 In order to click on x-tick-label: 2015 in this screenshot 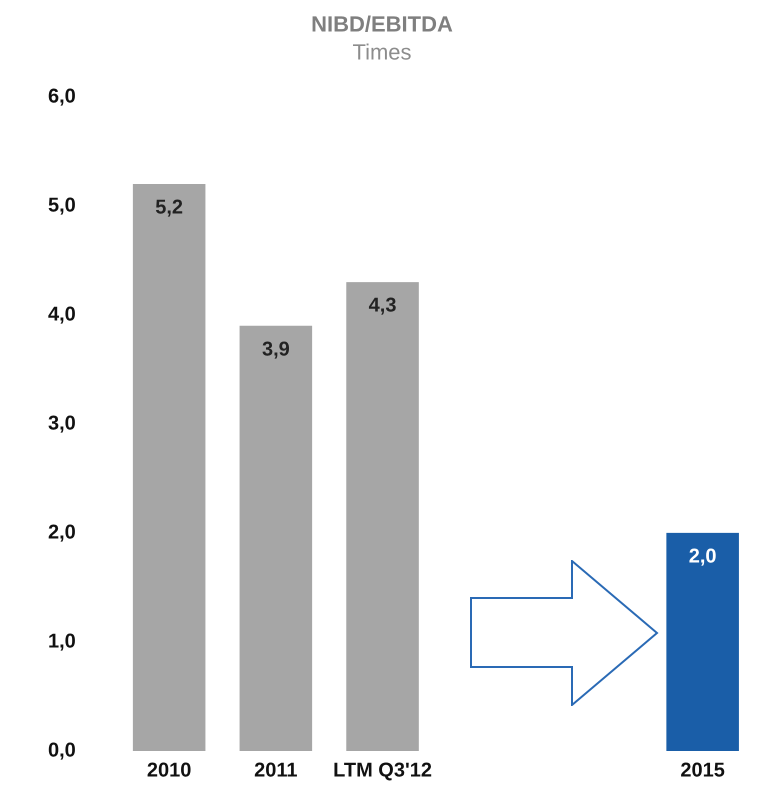, I will do `click(702, 771)`.